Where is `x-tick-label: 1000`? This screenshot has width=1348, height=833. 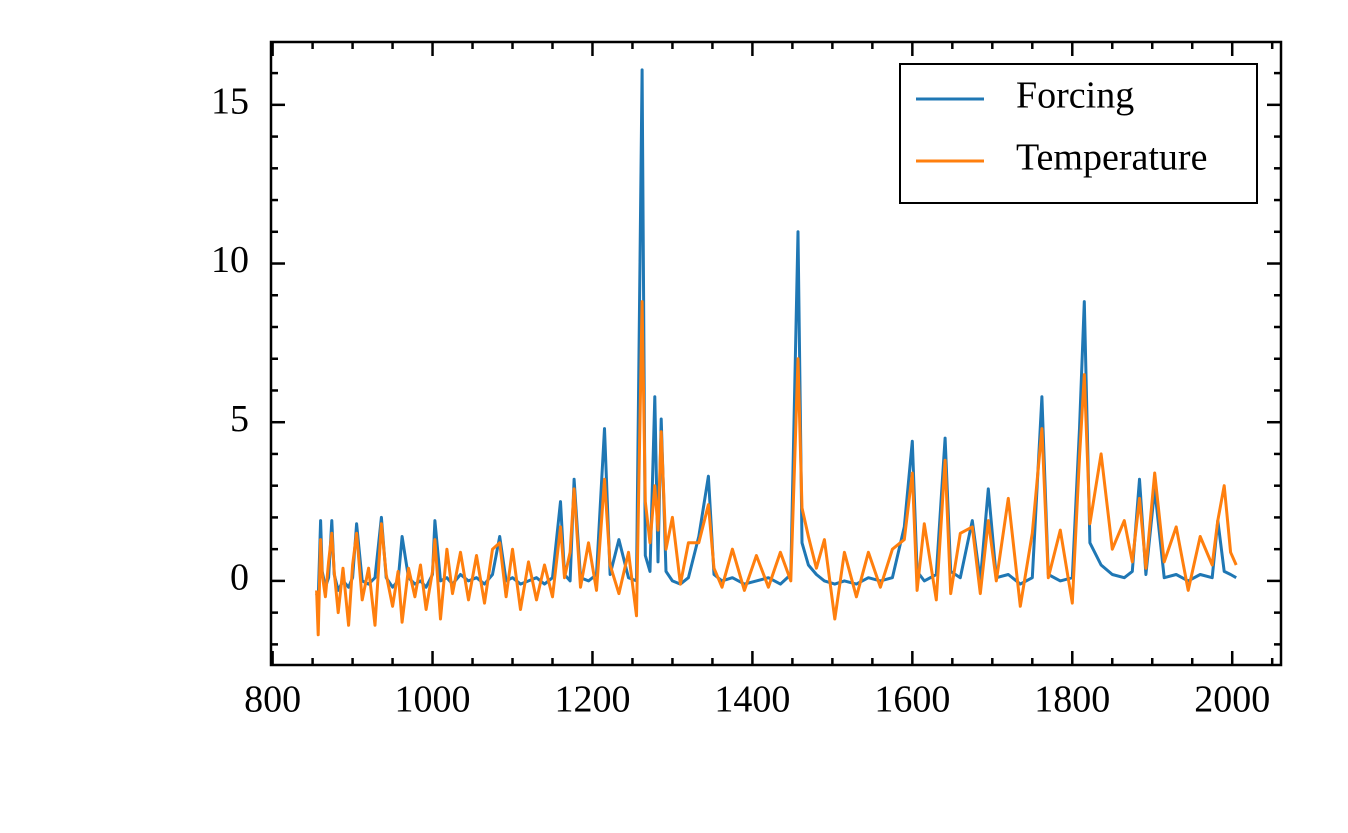 x-tick-label: 1000 is located at coordinates (433, 700).